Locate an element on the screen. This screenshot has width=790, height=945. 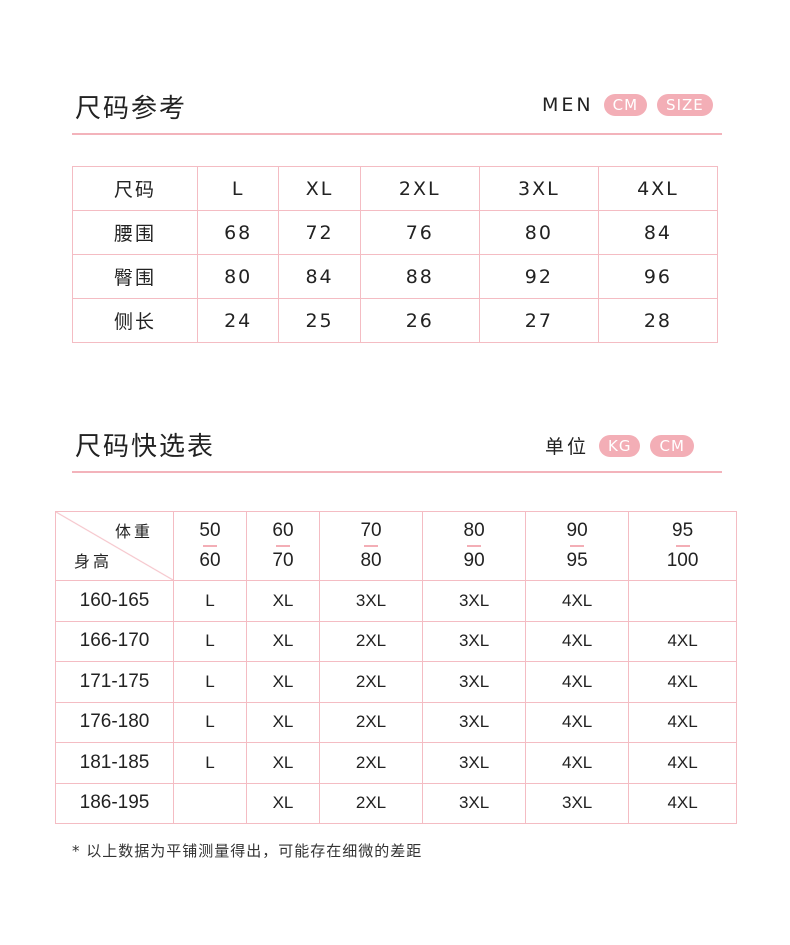
table-cell: 27 is located at coordinates (538, 320).